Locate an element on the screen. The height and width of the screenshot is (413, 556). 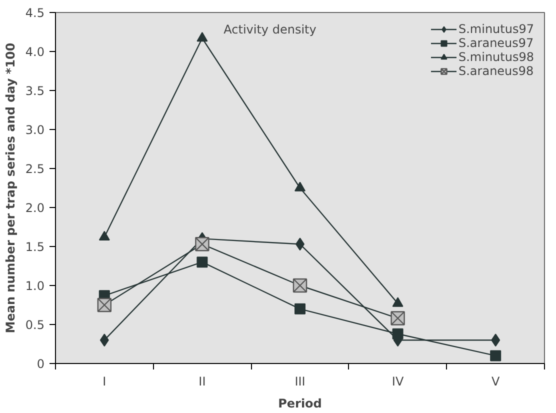
x-axis-title: Period is located at coordinates (300, 403).